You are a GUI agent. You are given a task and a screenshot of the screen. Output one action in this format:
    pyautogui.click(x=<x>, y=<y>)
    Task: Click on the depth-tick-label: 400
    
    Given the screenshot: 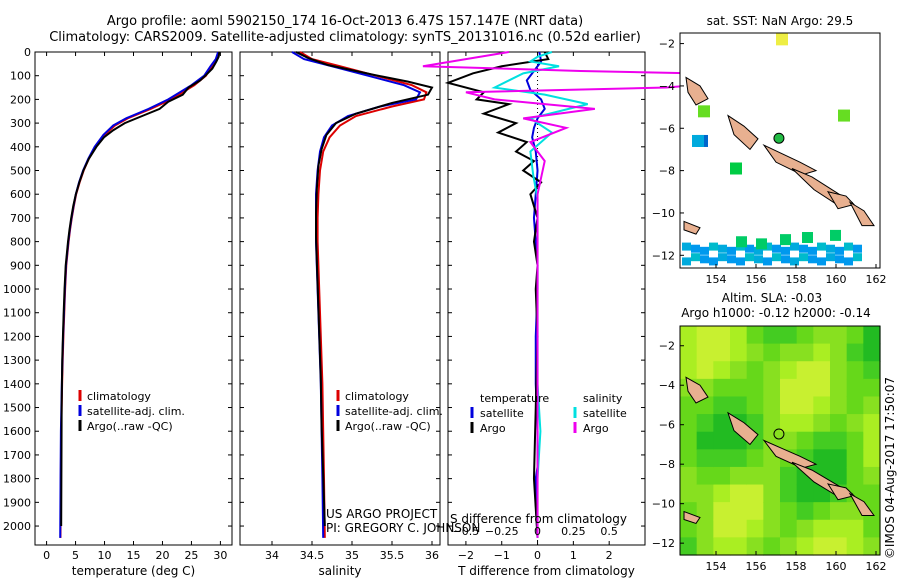 What is the action you would take?
    pyautogui.click(x=20, y=147)
    